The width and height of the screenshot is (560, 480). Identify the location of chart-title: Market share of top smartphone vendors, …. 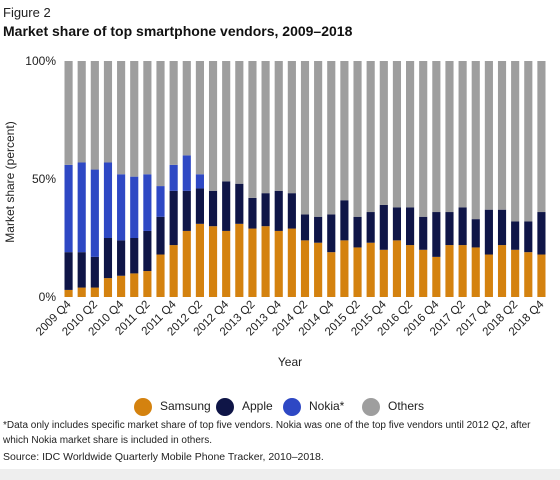
(178, 31).